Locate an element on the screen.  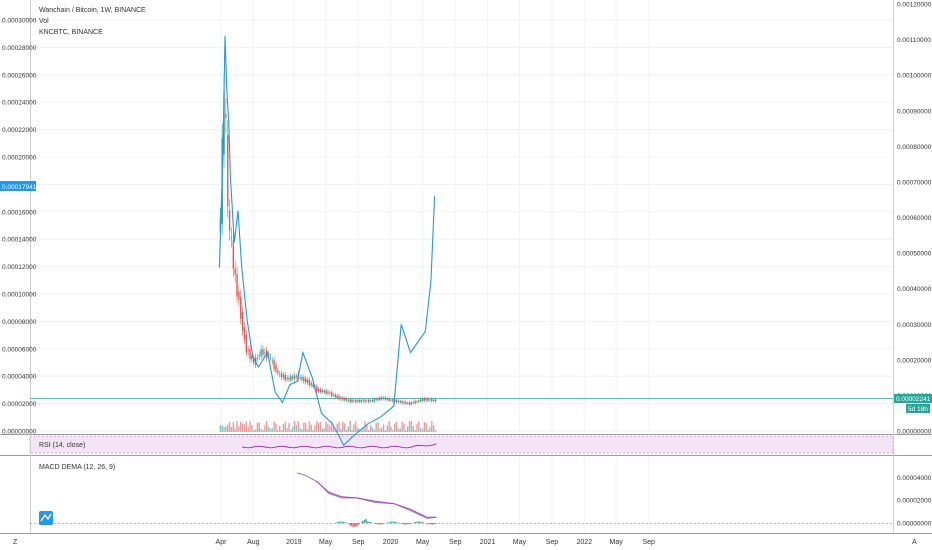
right-axis-tick: 0.00090000 is located at coordinates (914, 111).